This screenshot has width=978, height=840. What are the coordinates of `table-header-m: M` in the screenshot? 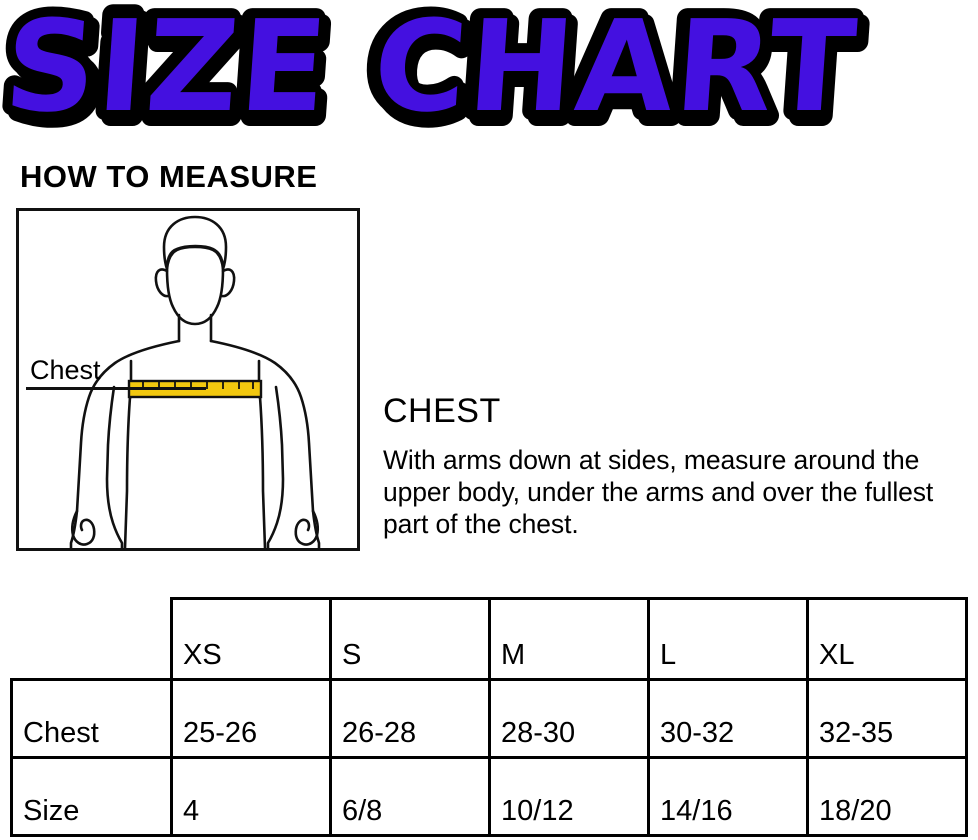 It's located at (569, 639).